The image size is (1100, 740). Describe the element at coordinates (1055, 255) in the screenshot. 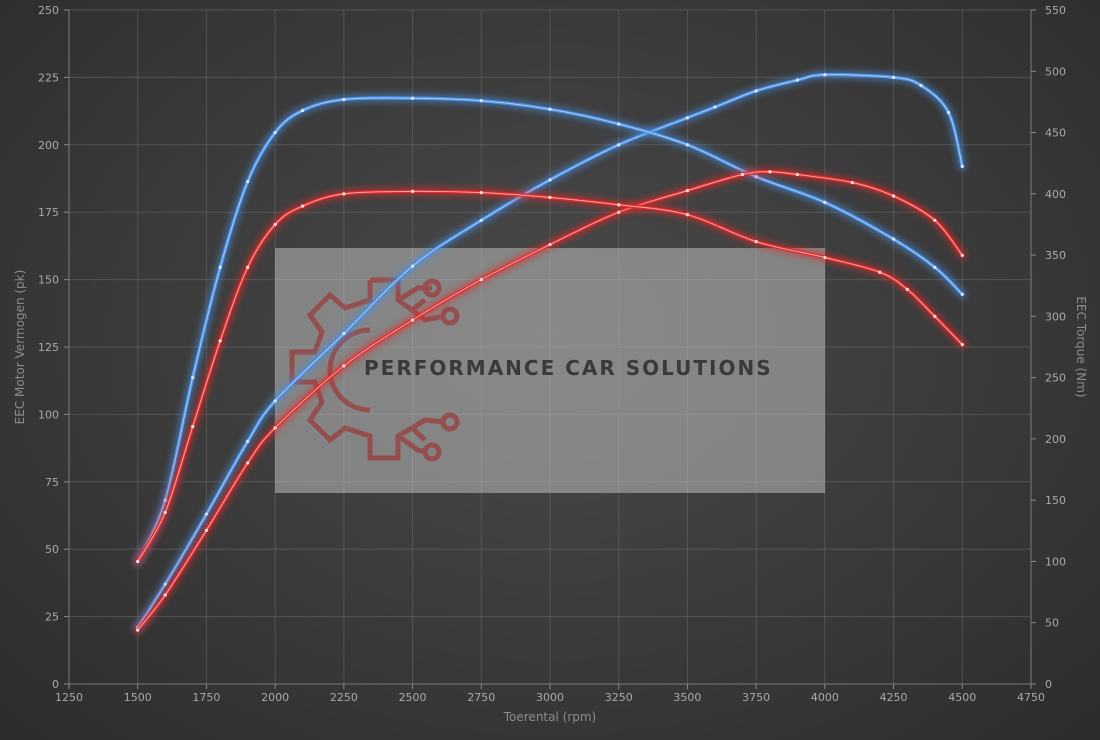

I see `right-tick-label: 350` at that location.